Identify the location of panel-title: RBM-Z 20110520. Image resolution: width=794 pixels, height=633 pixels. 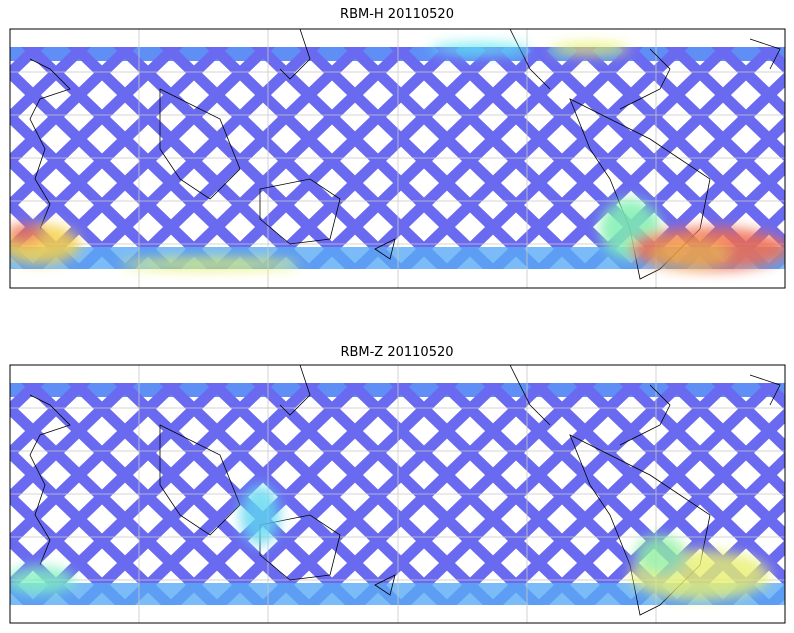
(396, 352).